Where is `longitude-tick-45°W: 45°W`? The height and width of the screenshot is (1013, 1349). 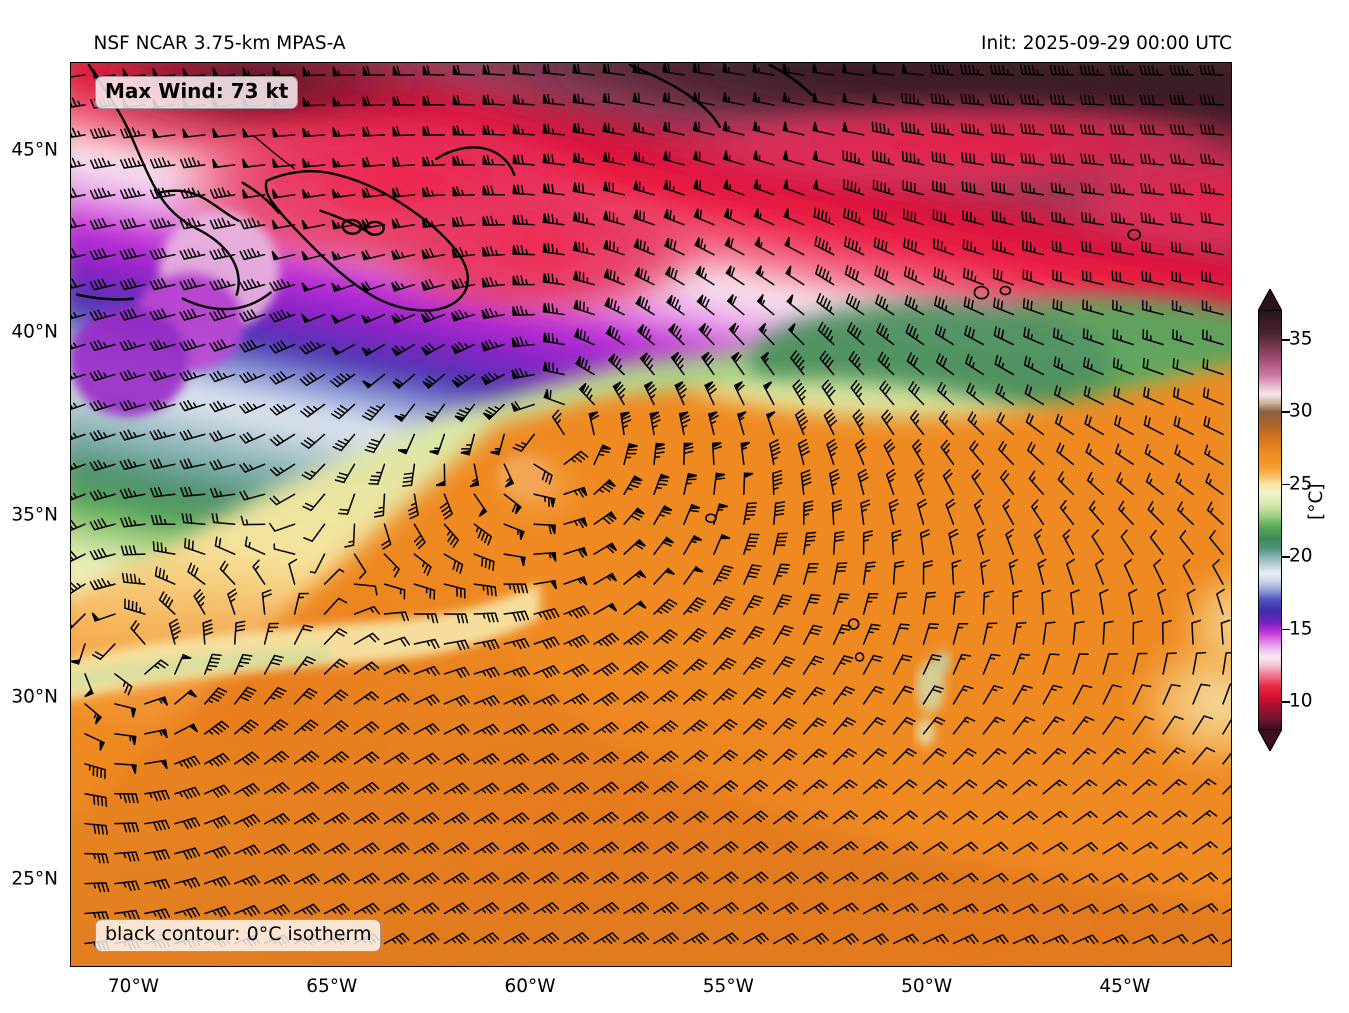
longitude-tick-45°W: 45°W is located at coordinates (1125, 986).